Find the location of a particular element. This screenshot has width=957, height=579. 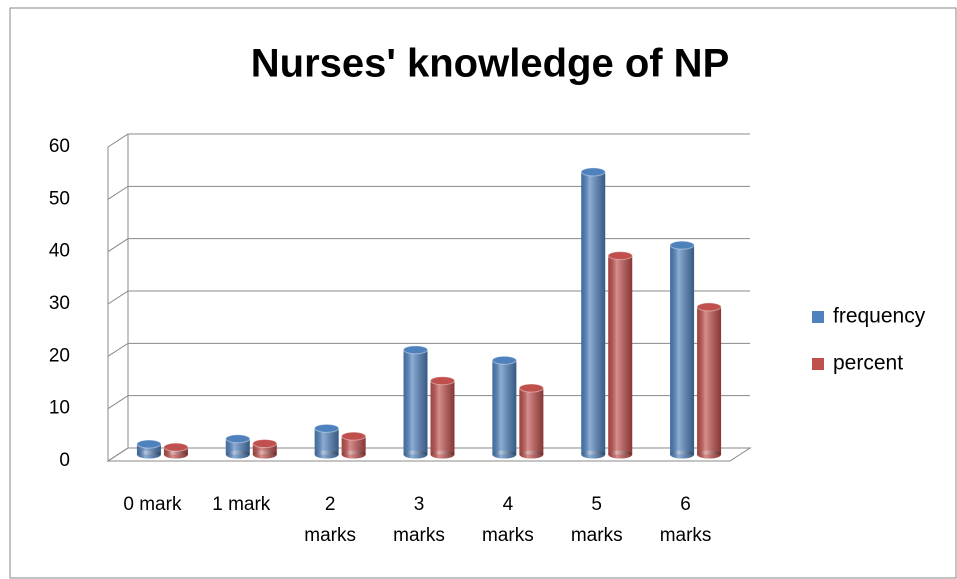

y-tick-label: 50 is located at coordinates (59, 198).